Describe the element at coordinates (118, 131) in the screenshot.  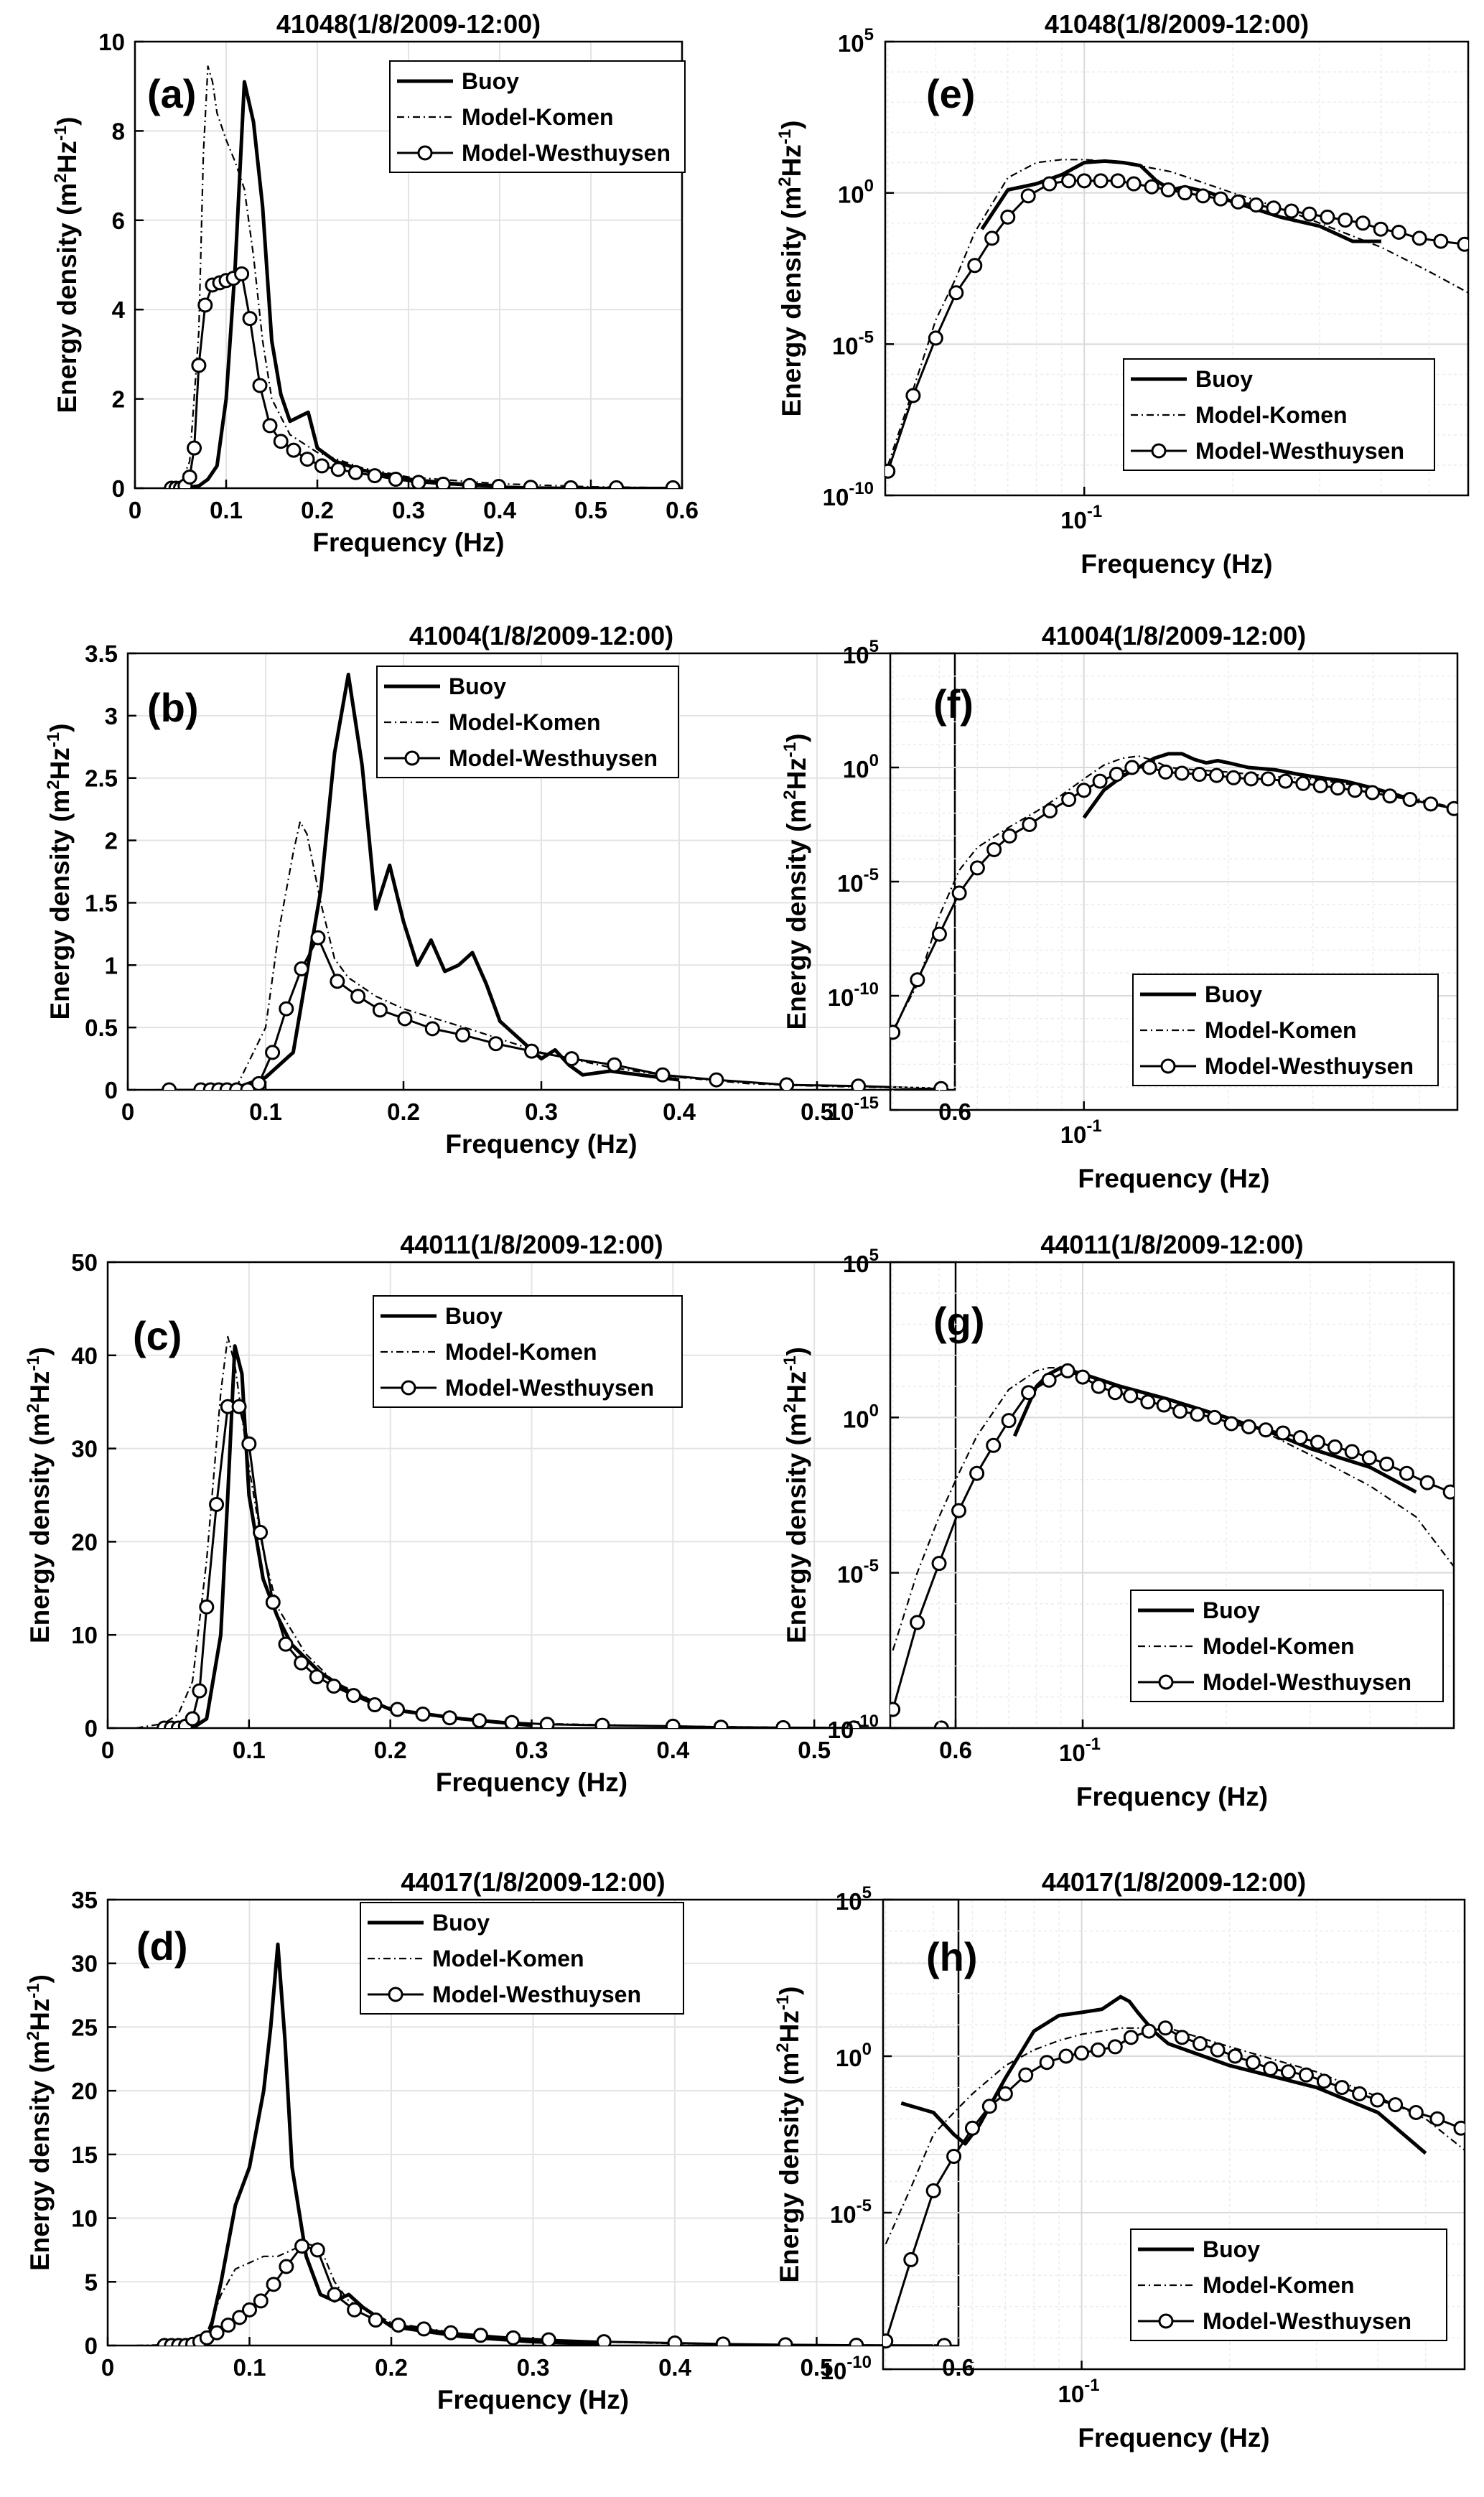
I see `y-tick-label: 8` at that location.